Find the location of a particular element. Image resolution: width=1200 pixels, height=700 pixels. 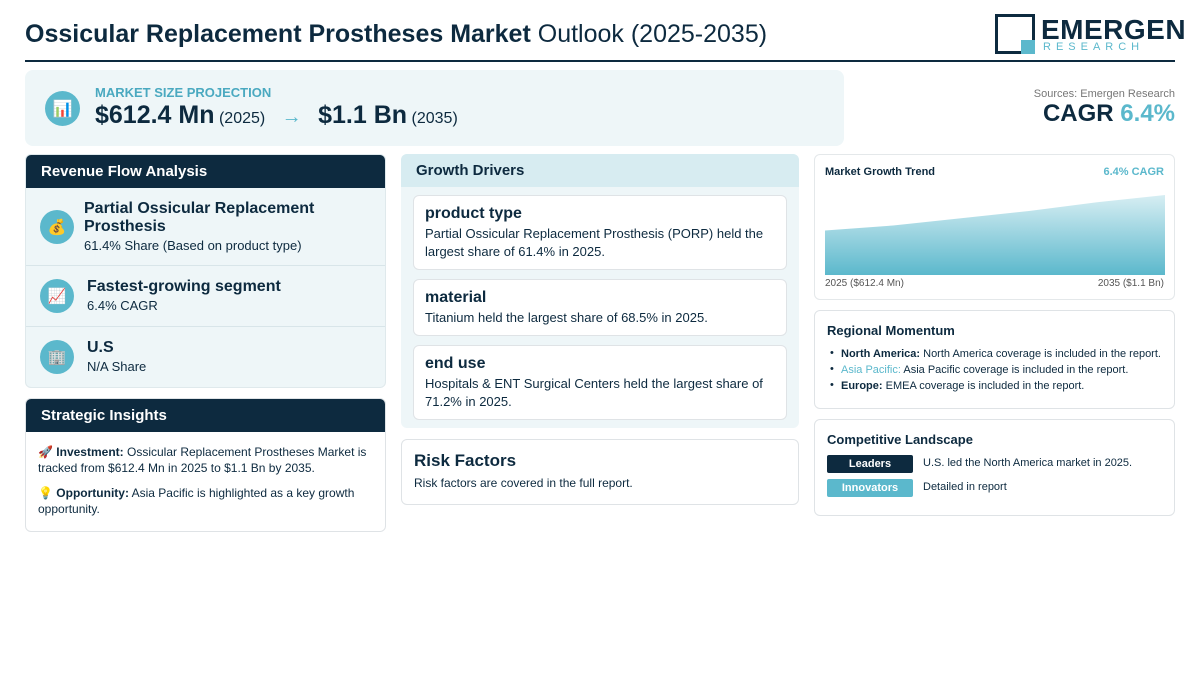

revenue-item-sub: 61.4% Share (Based on product type) is located at coordinates (193, 245).